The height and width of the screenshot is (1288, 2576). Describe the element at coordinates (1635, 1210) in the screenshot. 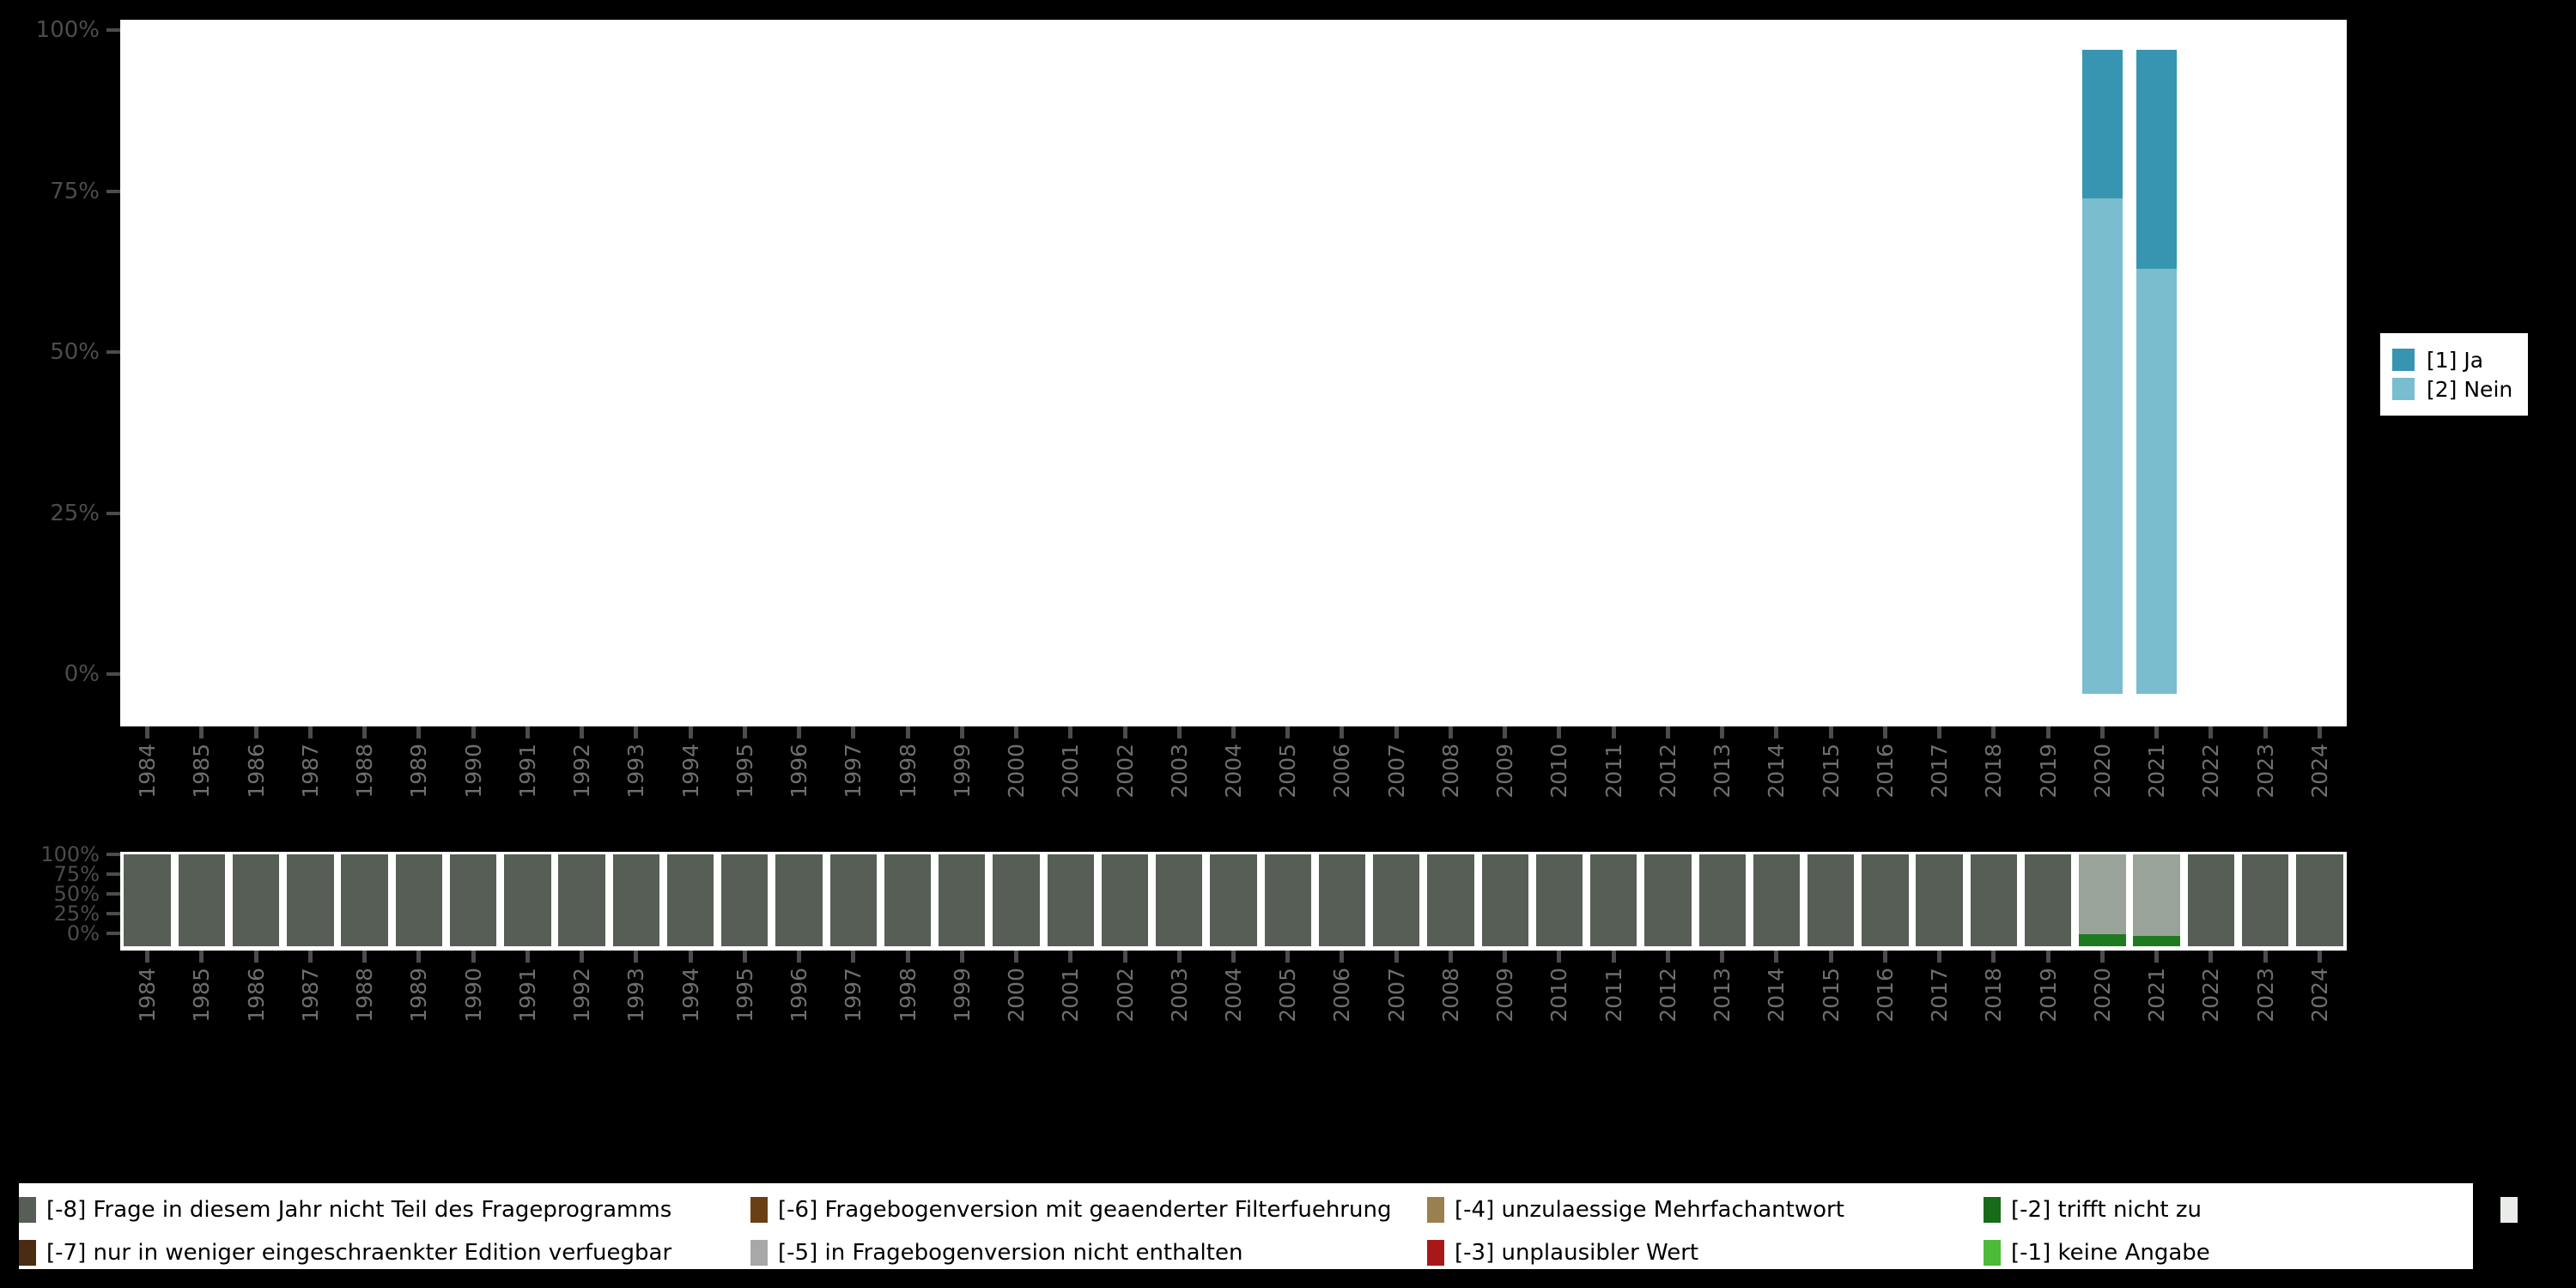

I see `legend-item-code-4: [-4] unzulaessige Mehrfachantwort` at that location.